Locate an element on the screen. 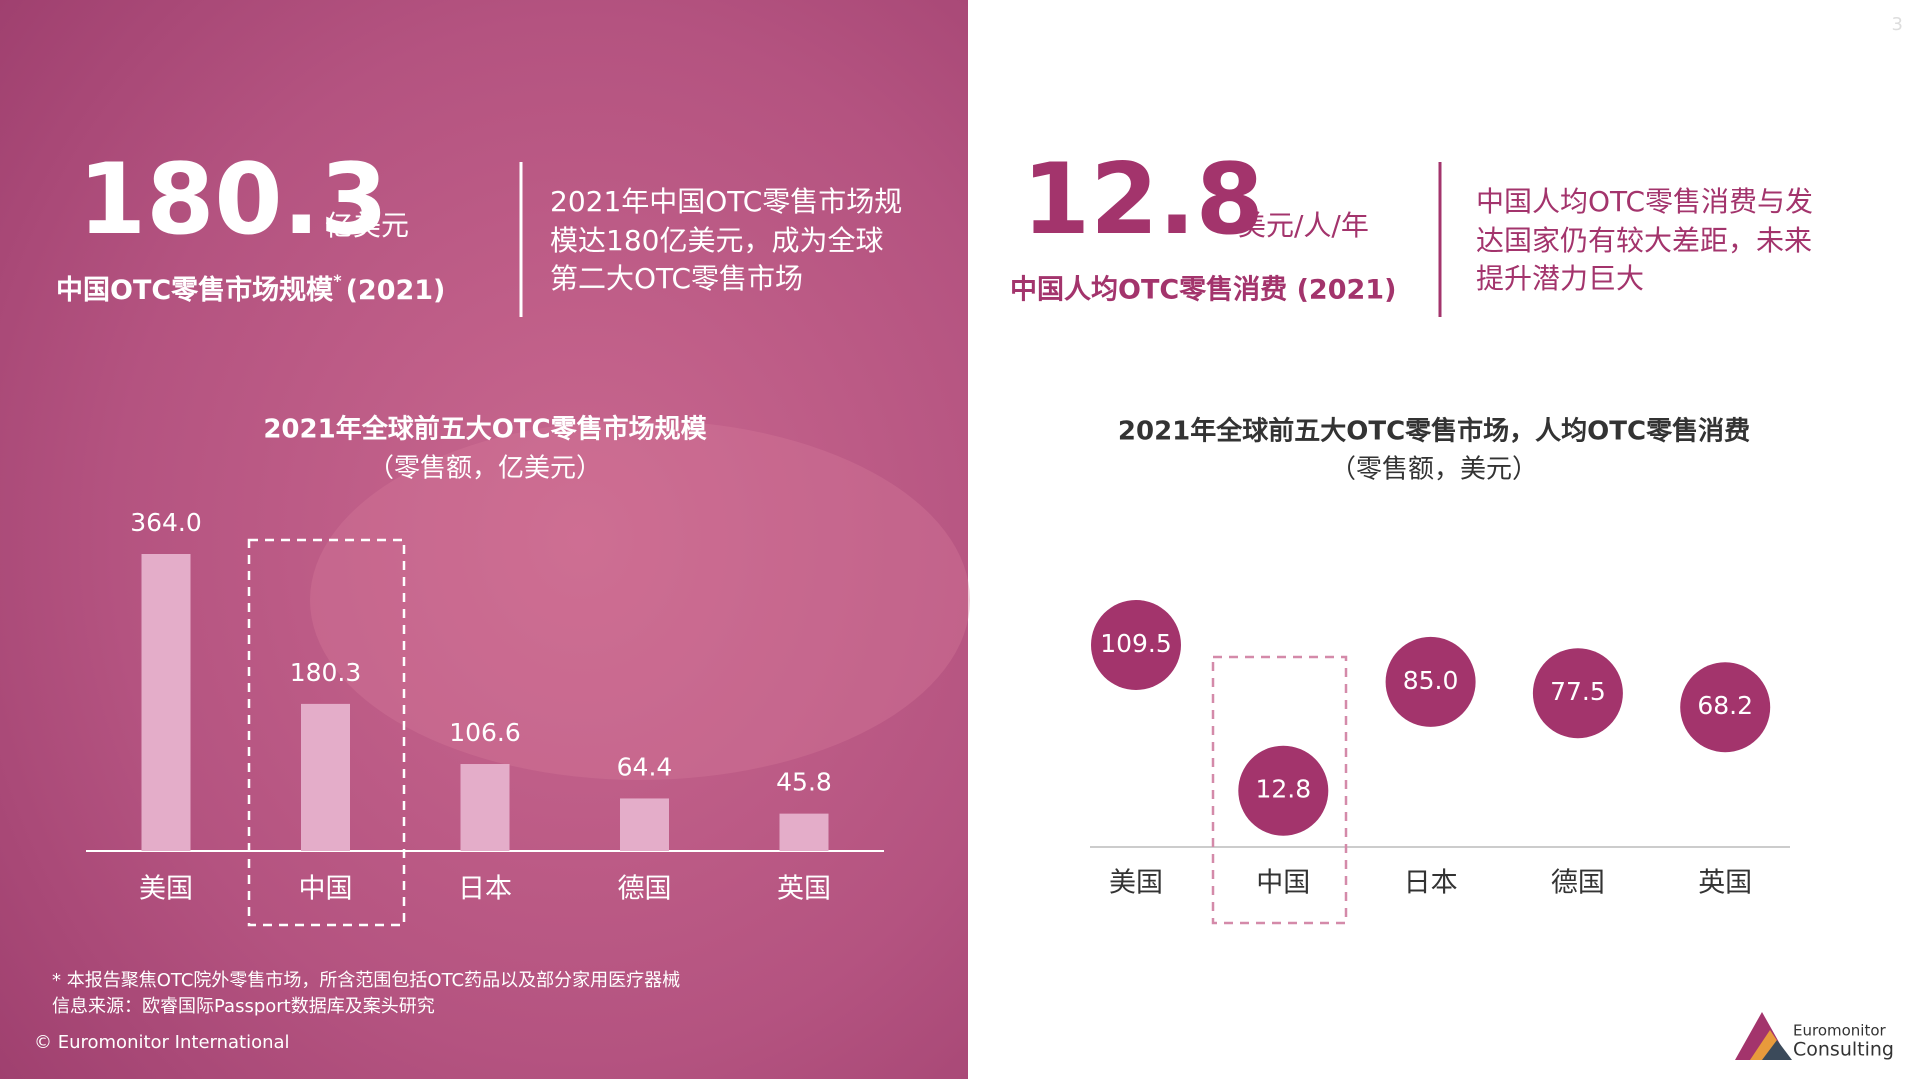 Image resolution: width=1919 pixels, height=1083 pixels. footnote: 信息来源：欧睿国际Passport数据库及案头研究 is located at coordinates (243, 1006).